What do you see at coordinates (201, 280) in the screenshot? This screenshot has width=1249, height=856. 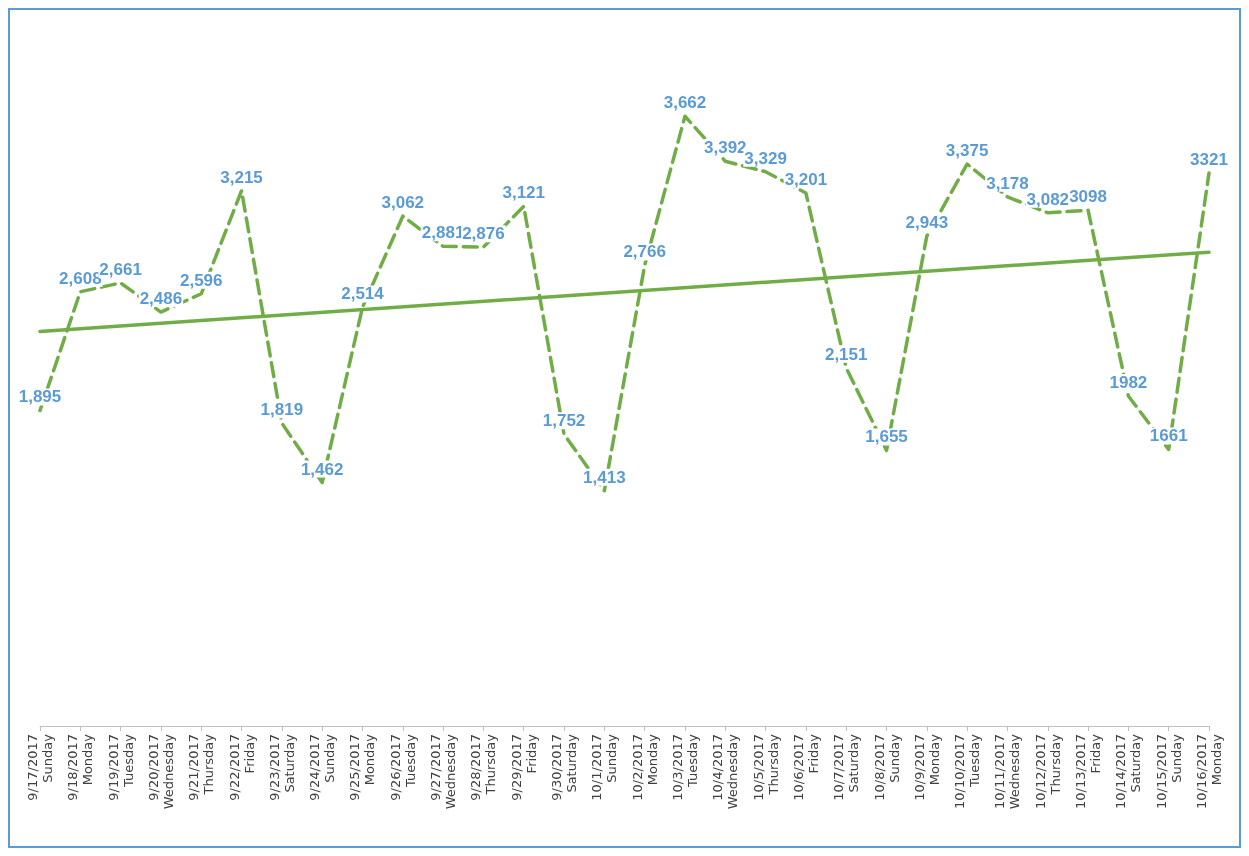 I see `data-label: 2,596` at bounding box center [201, 280].